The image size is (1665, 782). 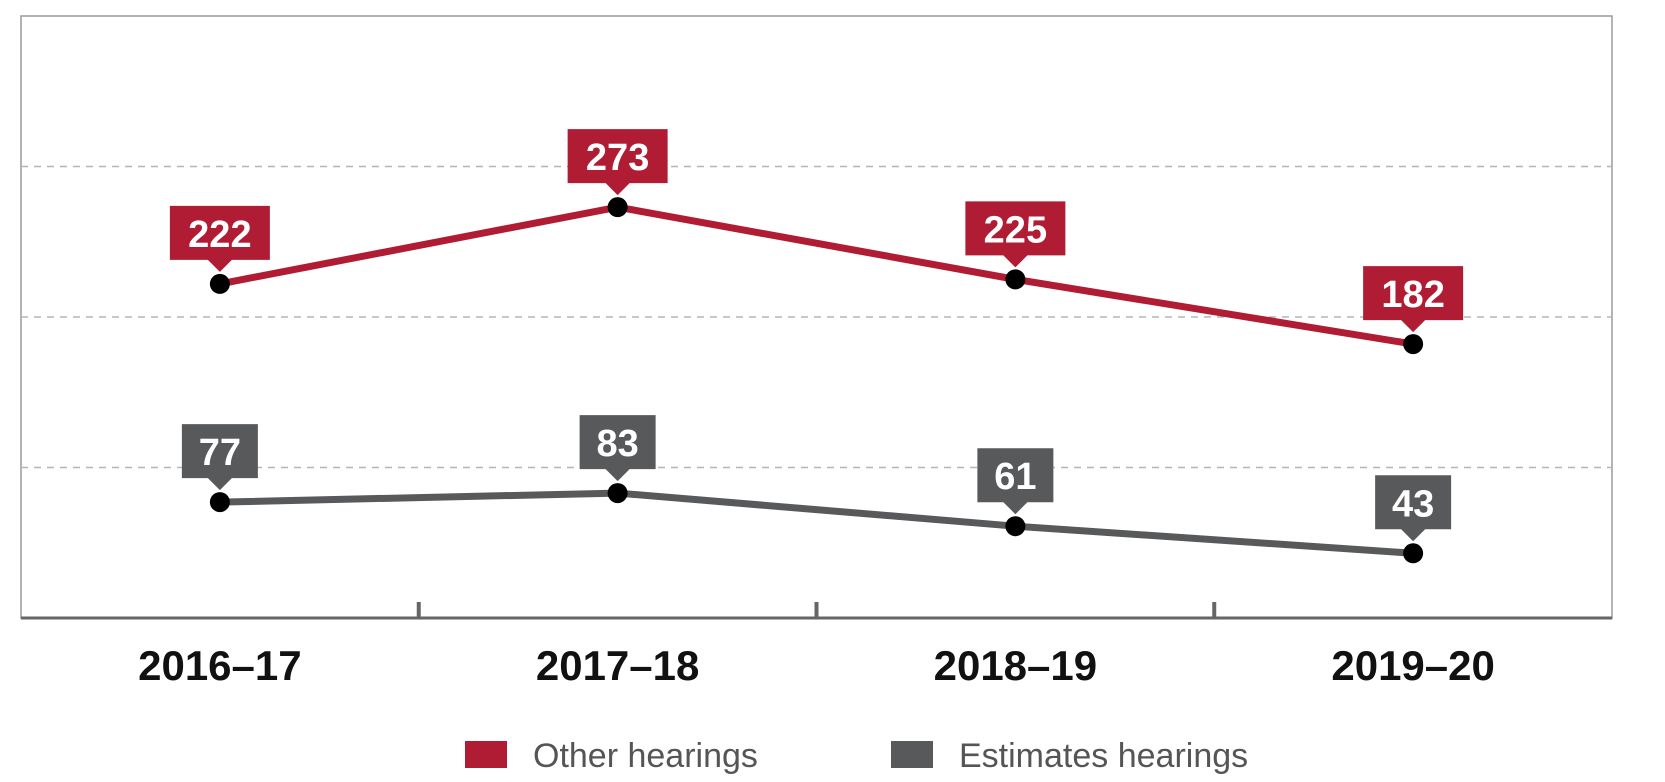 What do you see at coordinates (220, 453) in the screenshot?
I see `data-label: 77` at bounding box center [220, 453].